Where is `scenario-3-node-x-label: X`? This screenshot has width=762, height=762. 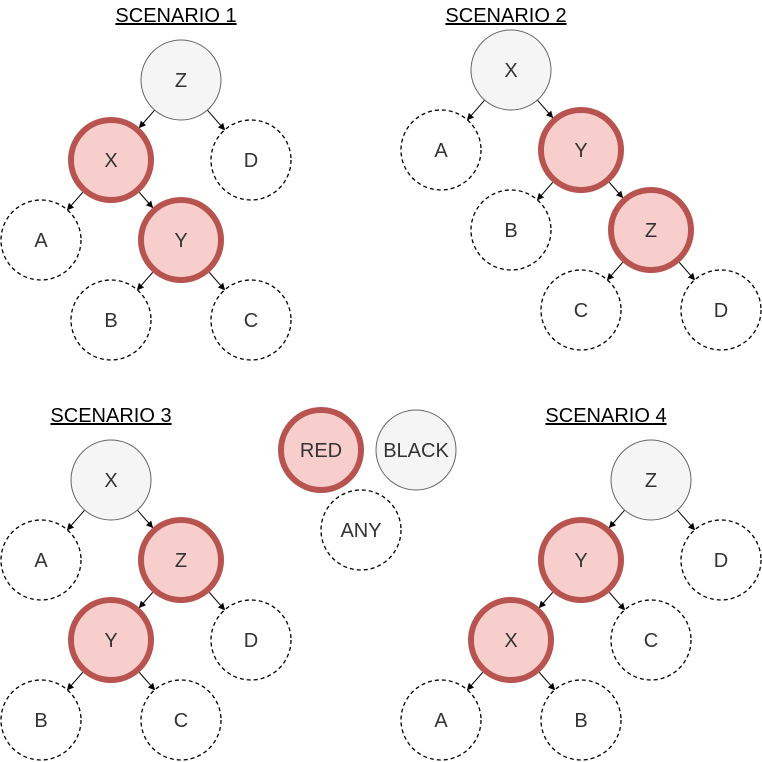 scenario-3-node-x-label: X is located at coordinates (110, 481).